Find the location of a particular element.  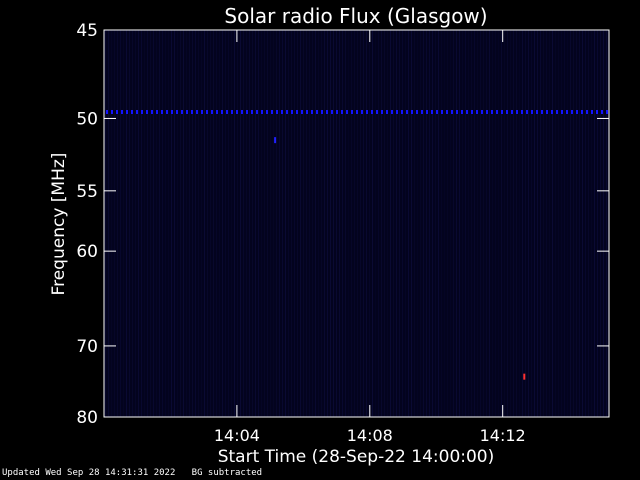

y-tick-label: 70 is located at coordinates (87, 347).